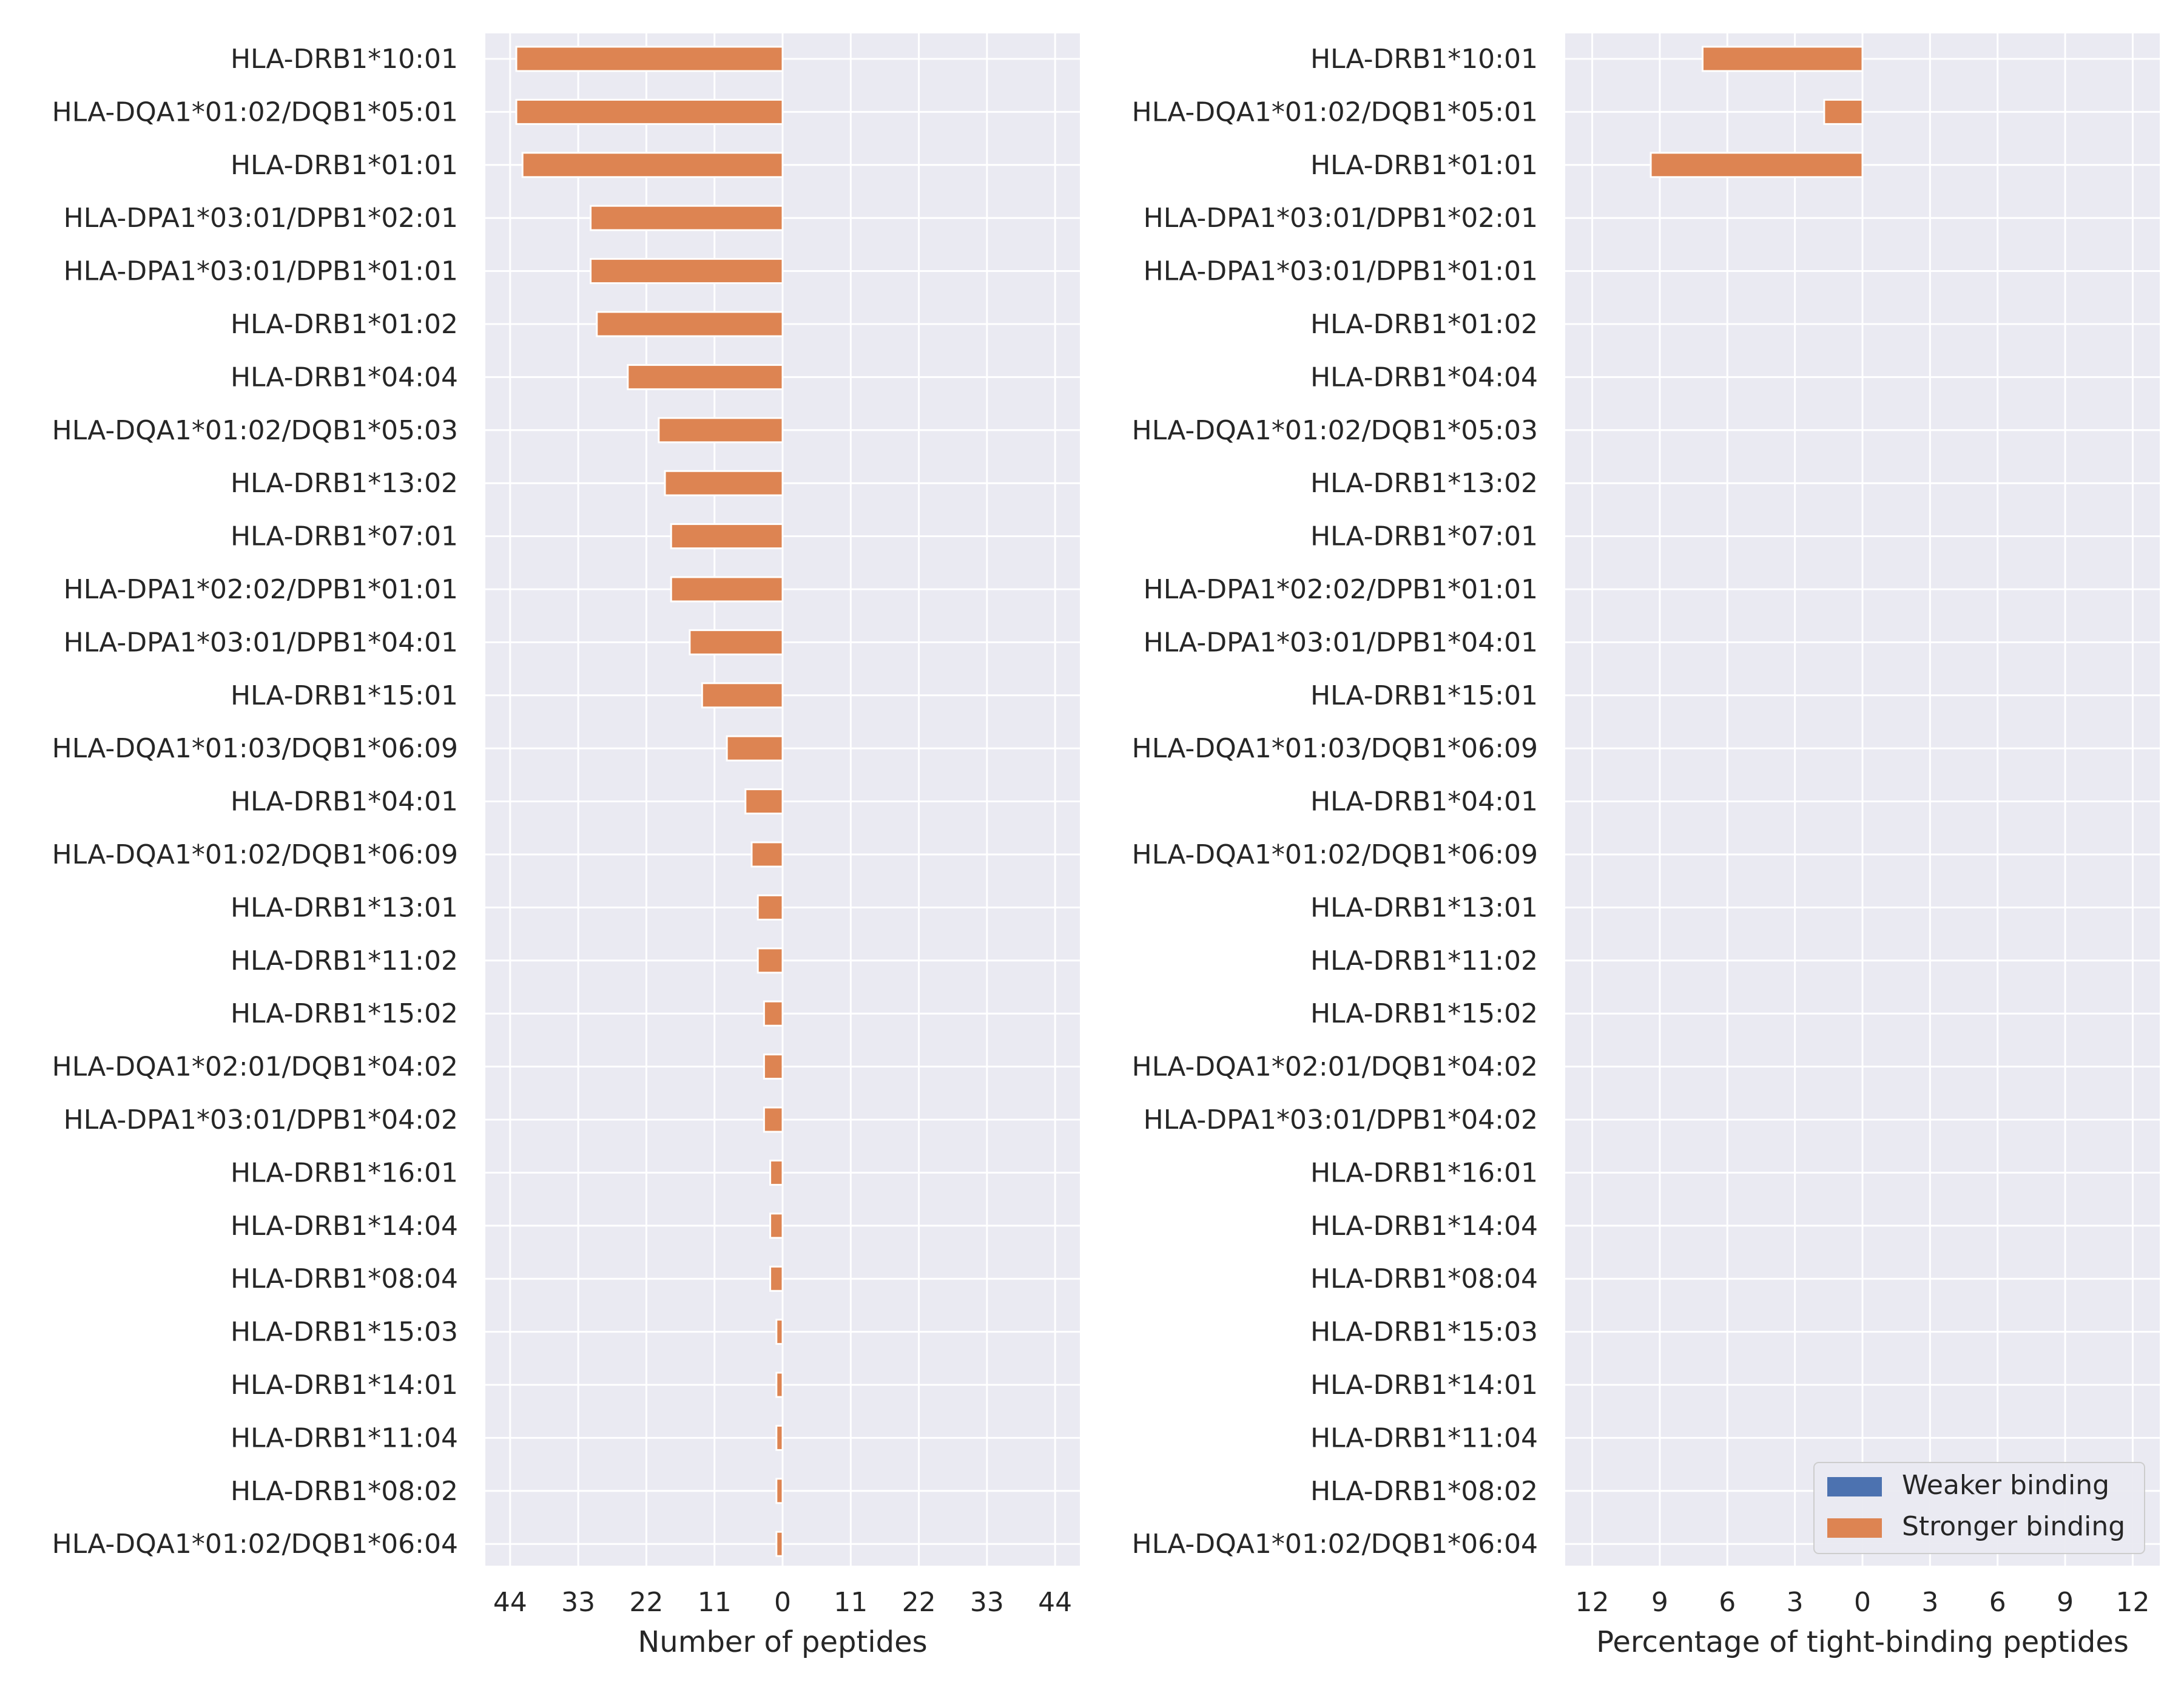 The width and height of the screenshot is (2184, 1684). I want to click on y-tick-label: HLA-DPA1*03:01/DPB1*04:01, so click(261, 643).